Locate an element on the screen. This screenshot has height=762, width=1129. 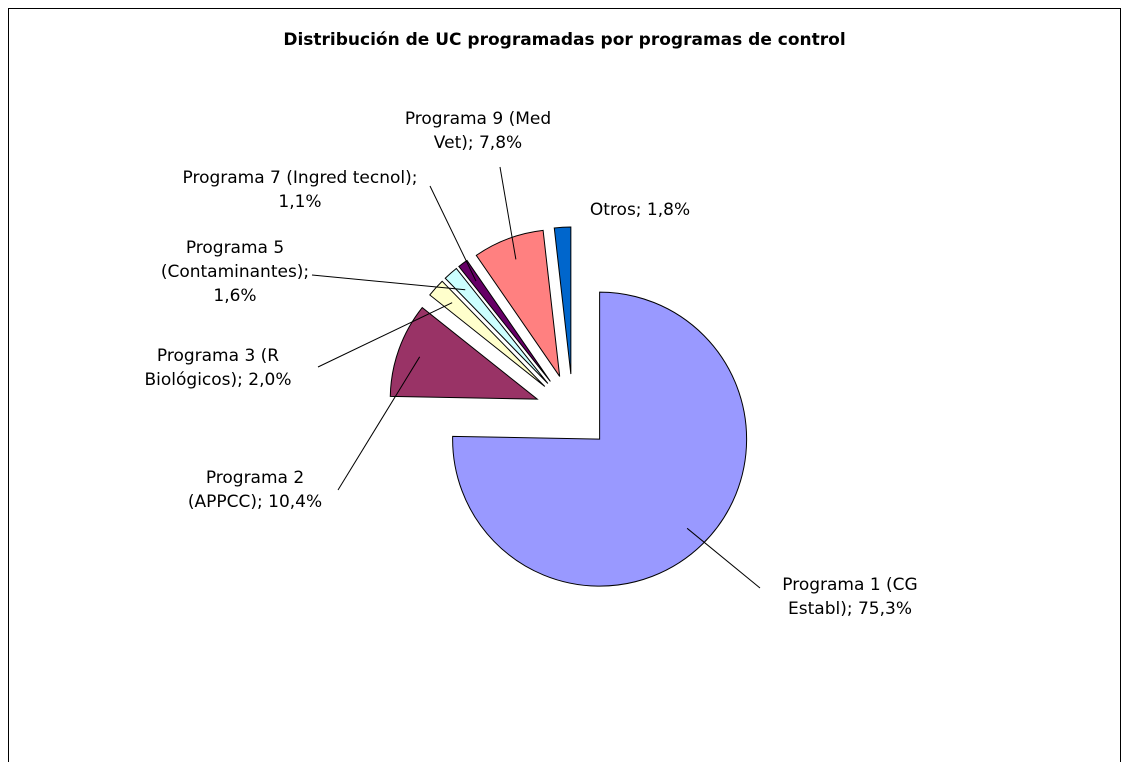
data-label: Programa 5 (Contaminantes); 1,6% is located at coordinates (235, 272).